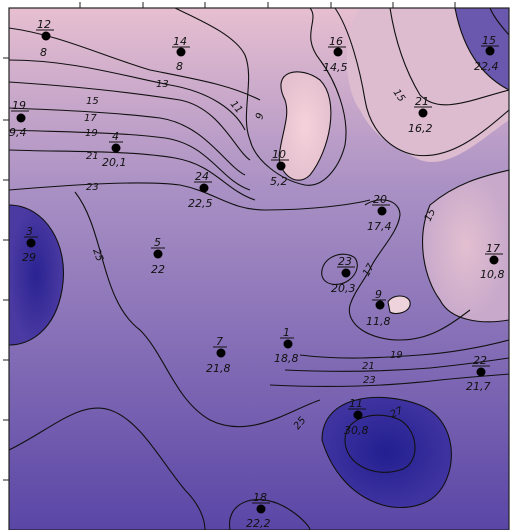  What do you see at coordinates (158, 269) in the screenshot?
I see `station-value: 22` at bounding box center [158, 269].